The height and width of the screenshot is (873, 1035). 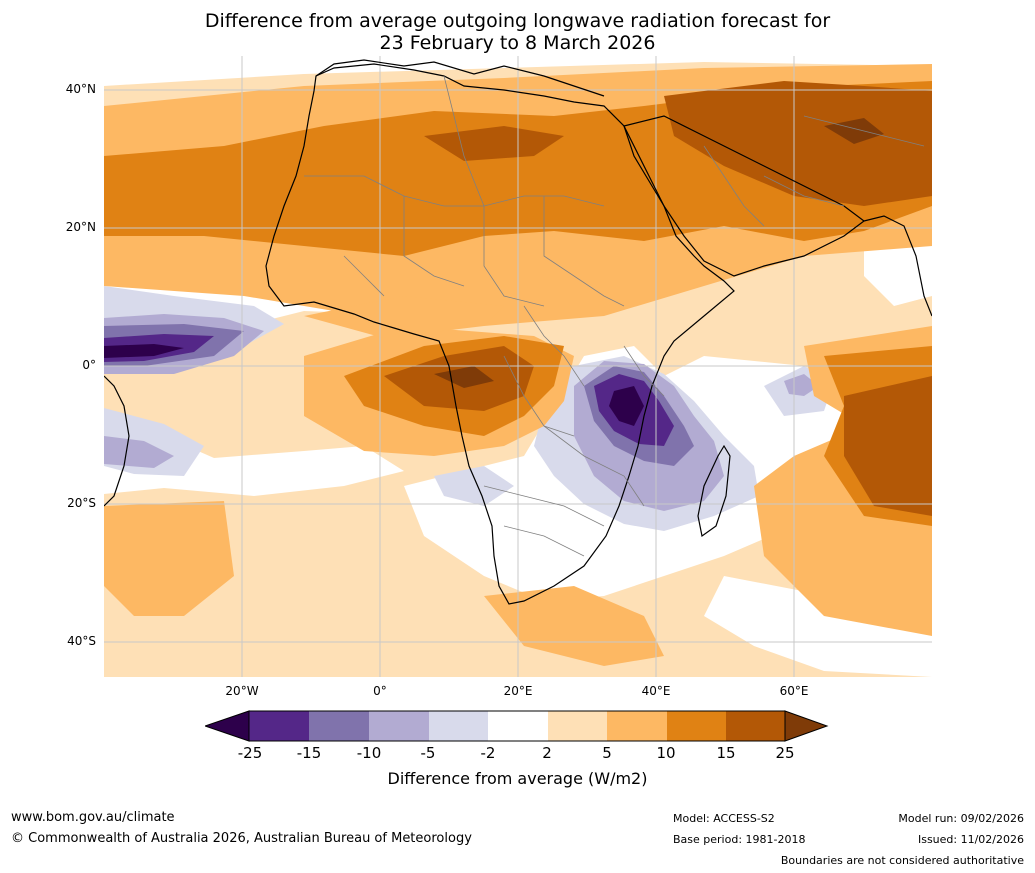 What do you see at coordinates (380, 691) in the screenshot?
I see `lon-label-0: 0°` at bounding box center [380, 691].